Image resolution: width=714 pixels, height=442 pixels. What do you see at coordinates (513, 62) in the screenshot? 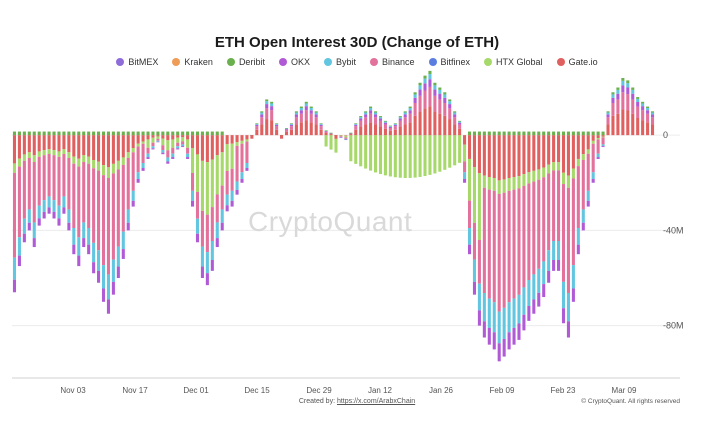
I see `legend-item-htx-global: HTX Global` at bounding box center [513, 62].